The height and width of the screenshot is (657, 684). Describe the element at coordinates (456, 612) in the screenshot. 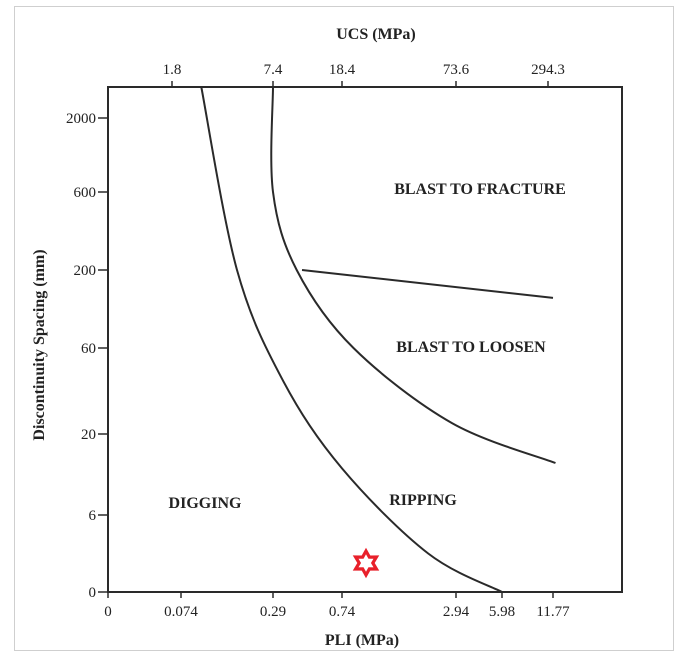

I see `x-tick-label: 2.94` at that location.